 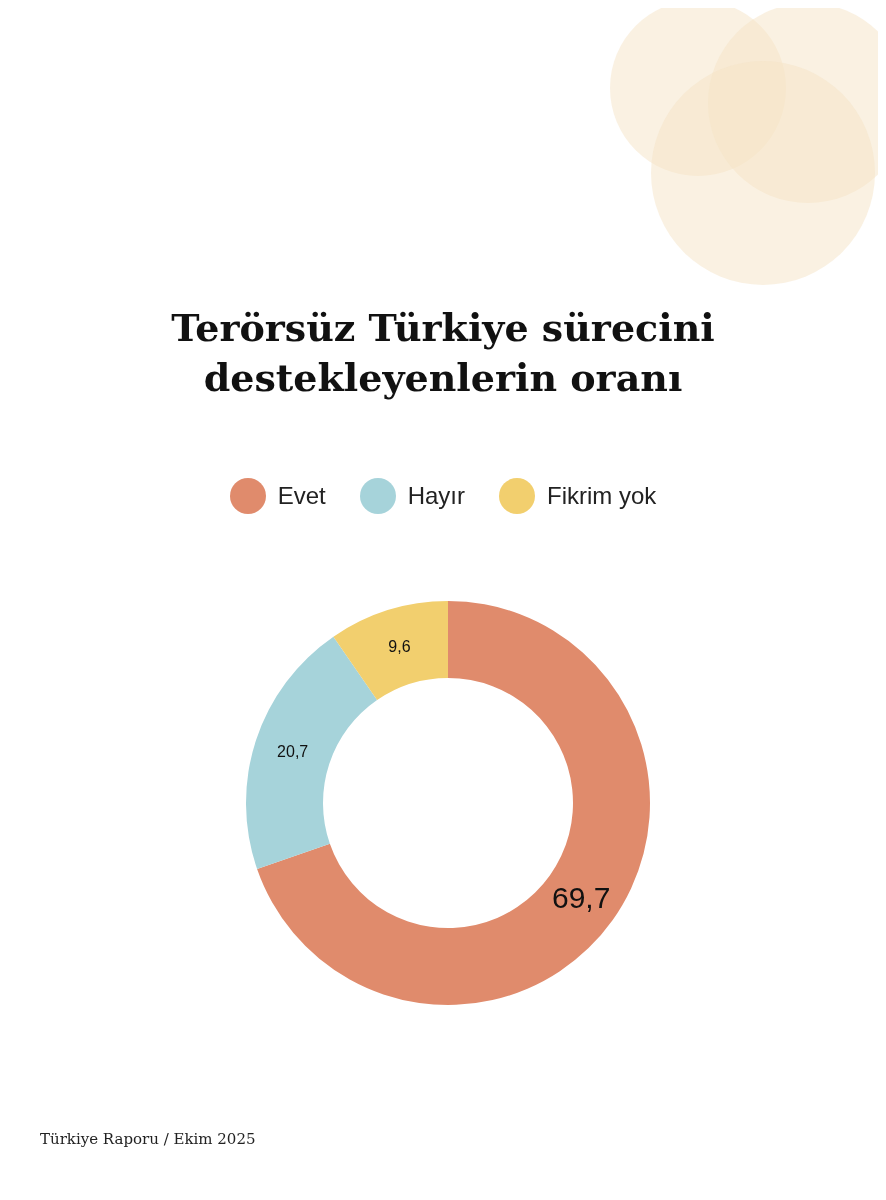 I want to click on data-label: 9,6, so click(x=399, y=647).